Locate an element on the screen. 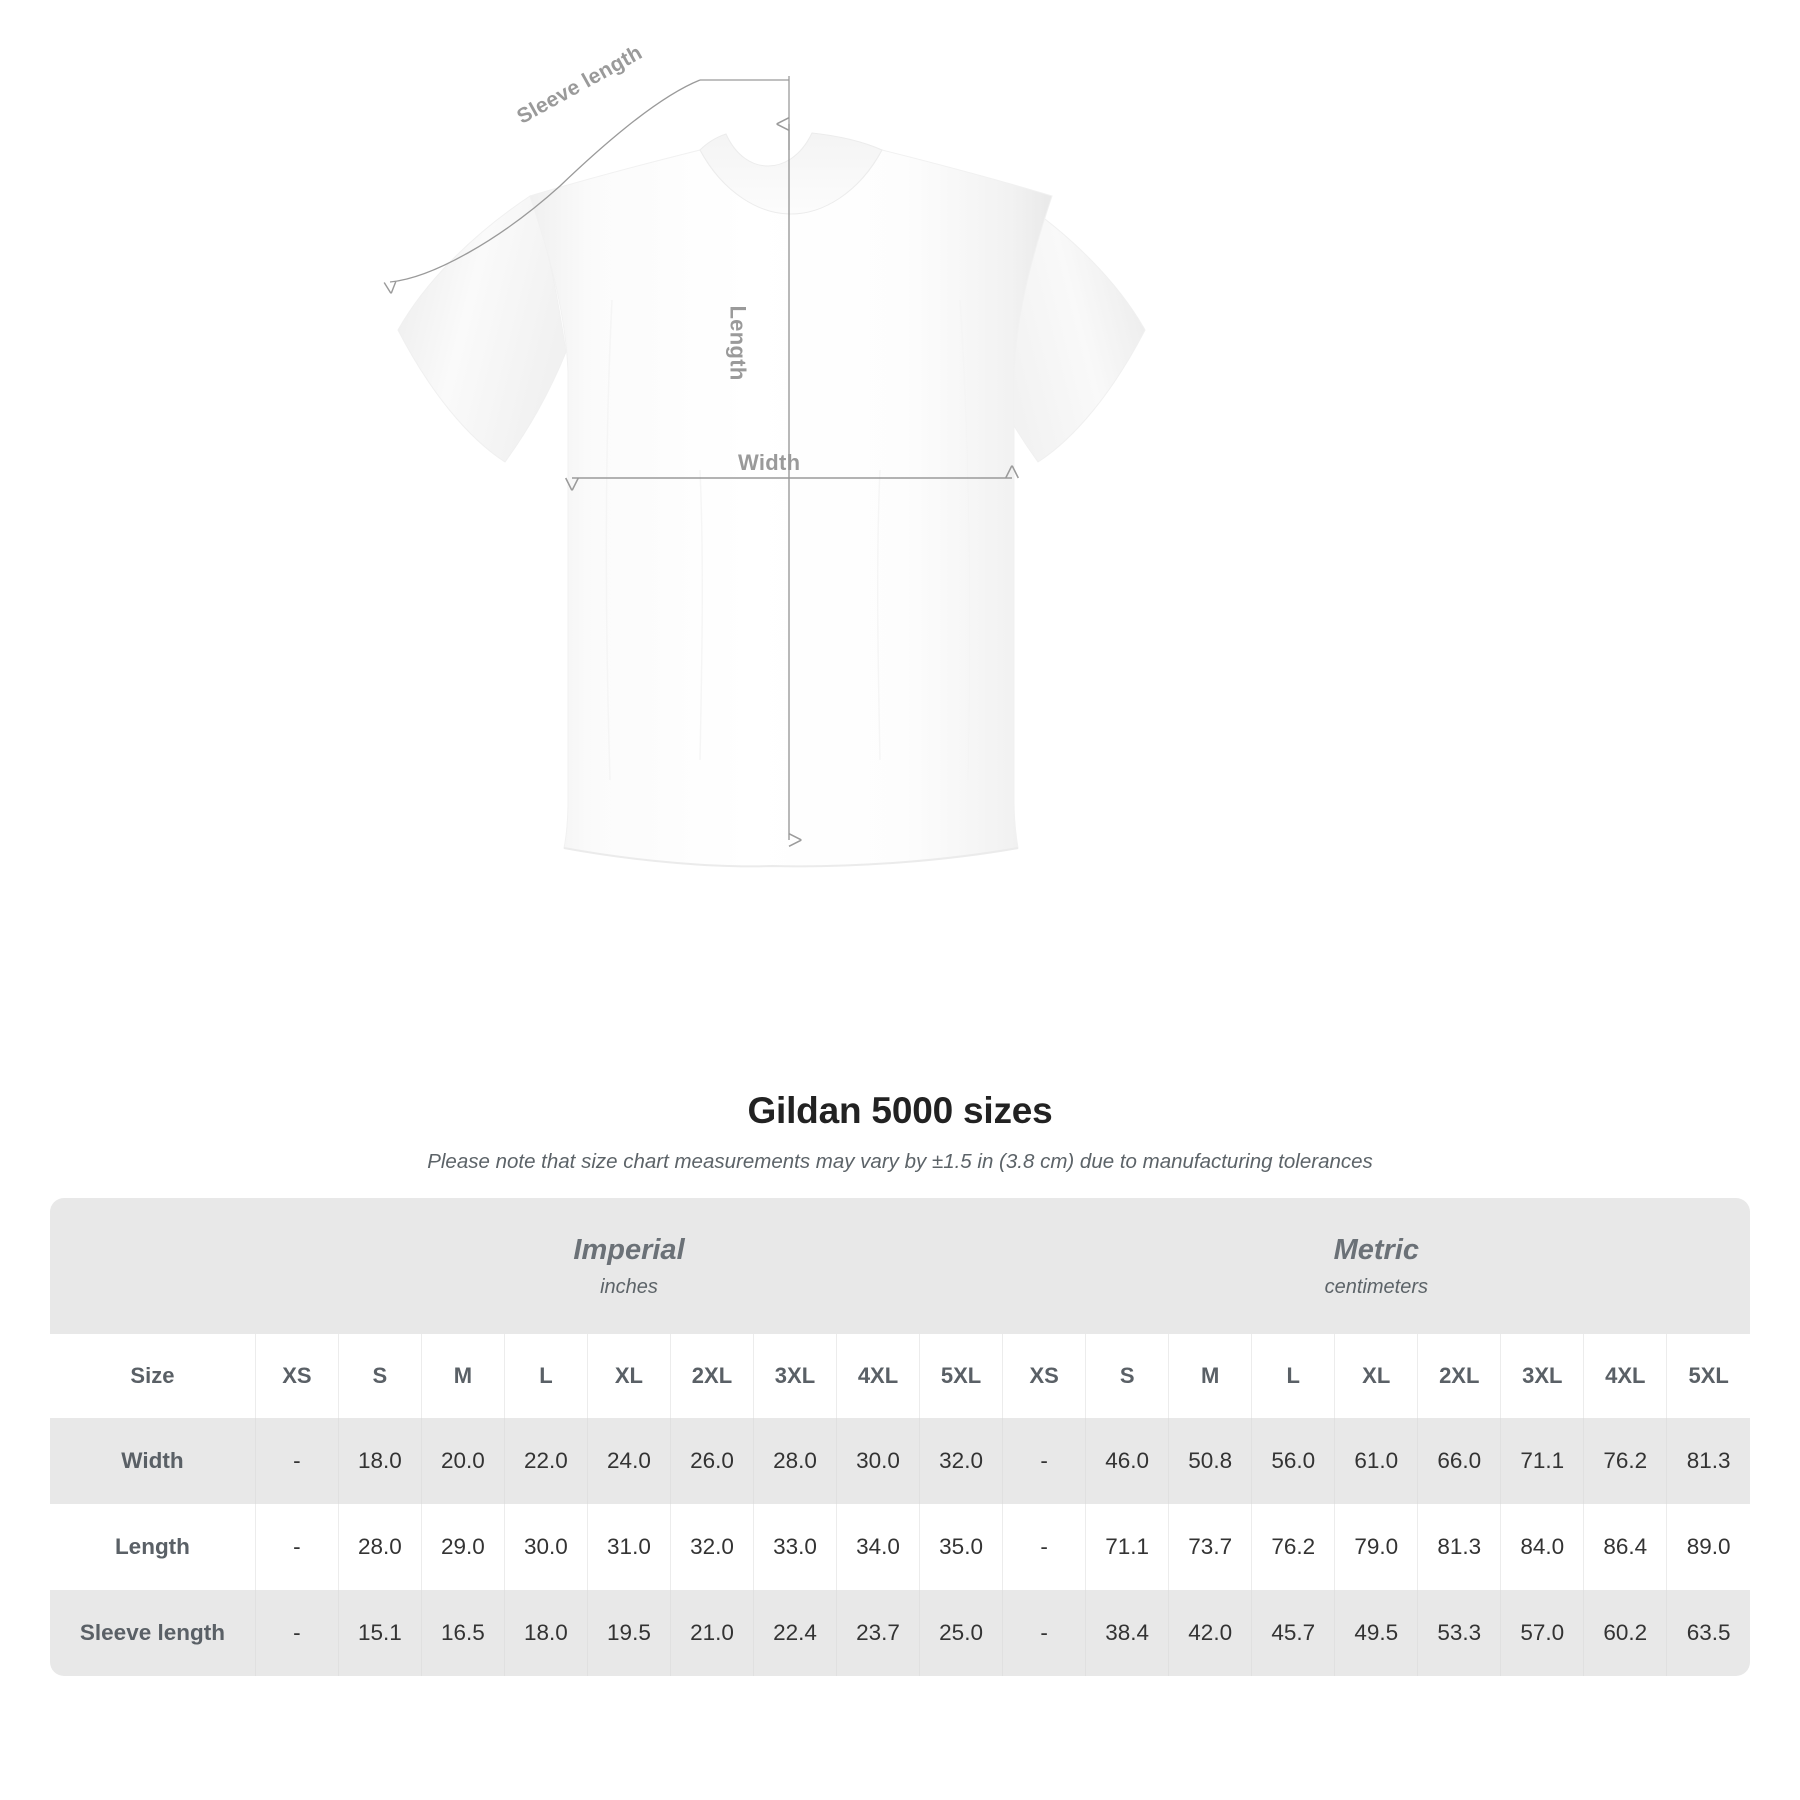 This screenshot has width=1800, height=1800. unit-group-metric: Metric centimeters is located at coordinates (1376, 1266).